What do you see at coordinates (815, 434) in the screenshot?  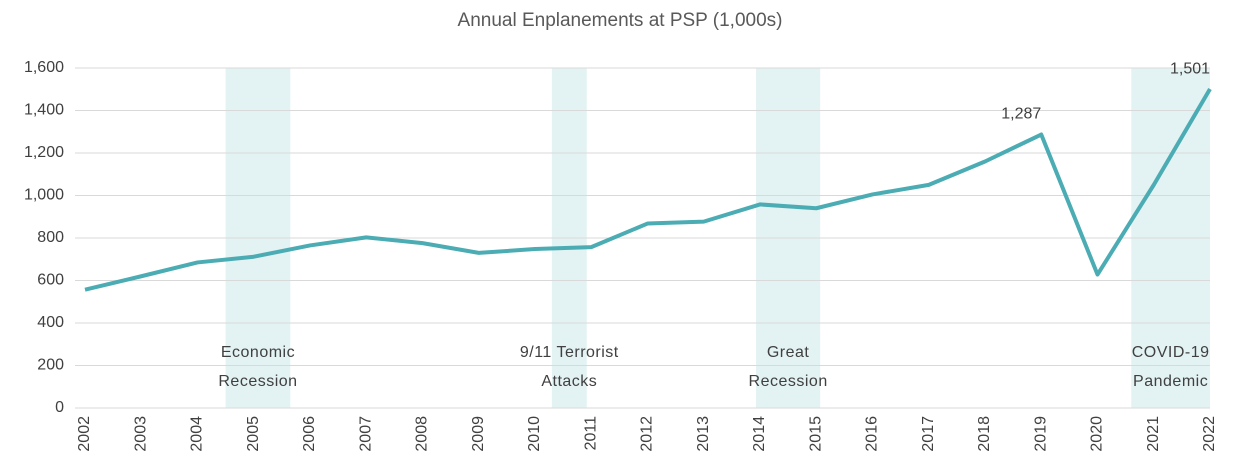 I see `x-tick-label: 2015` at bounding box center [815, 434].